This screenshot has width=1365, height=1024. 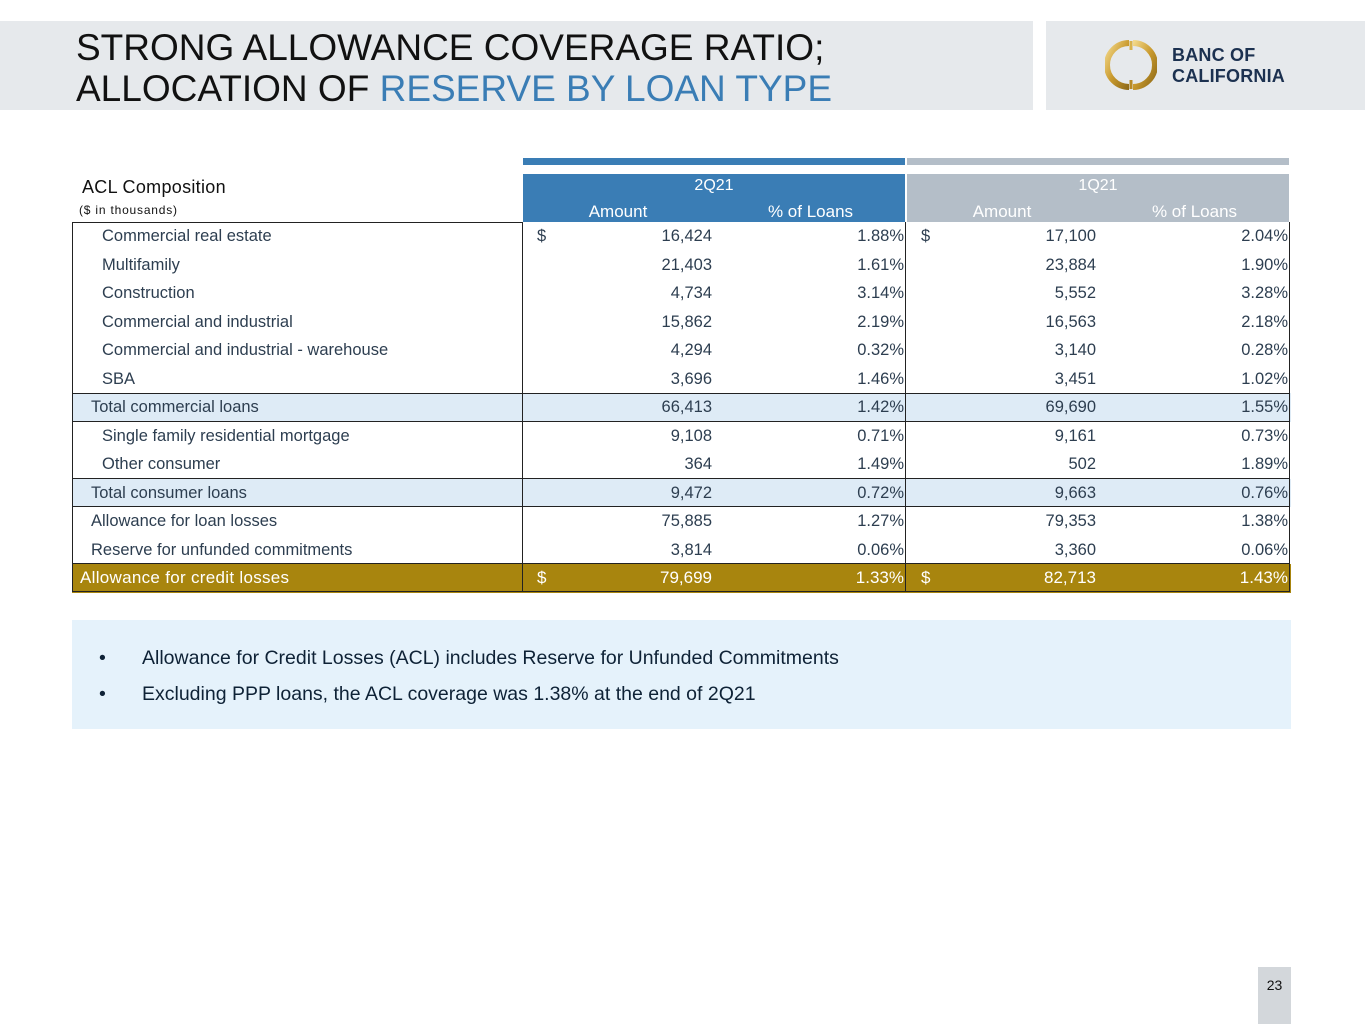 What do you see at coordinates (691, 293) in the screenshot?
I see `amount-2q21: 4,734` at bounding box center [691, 293].